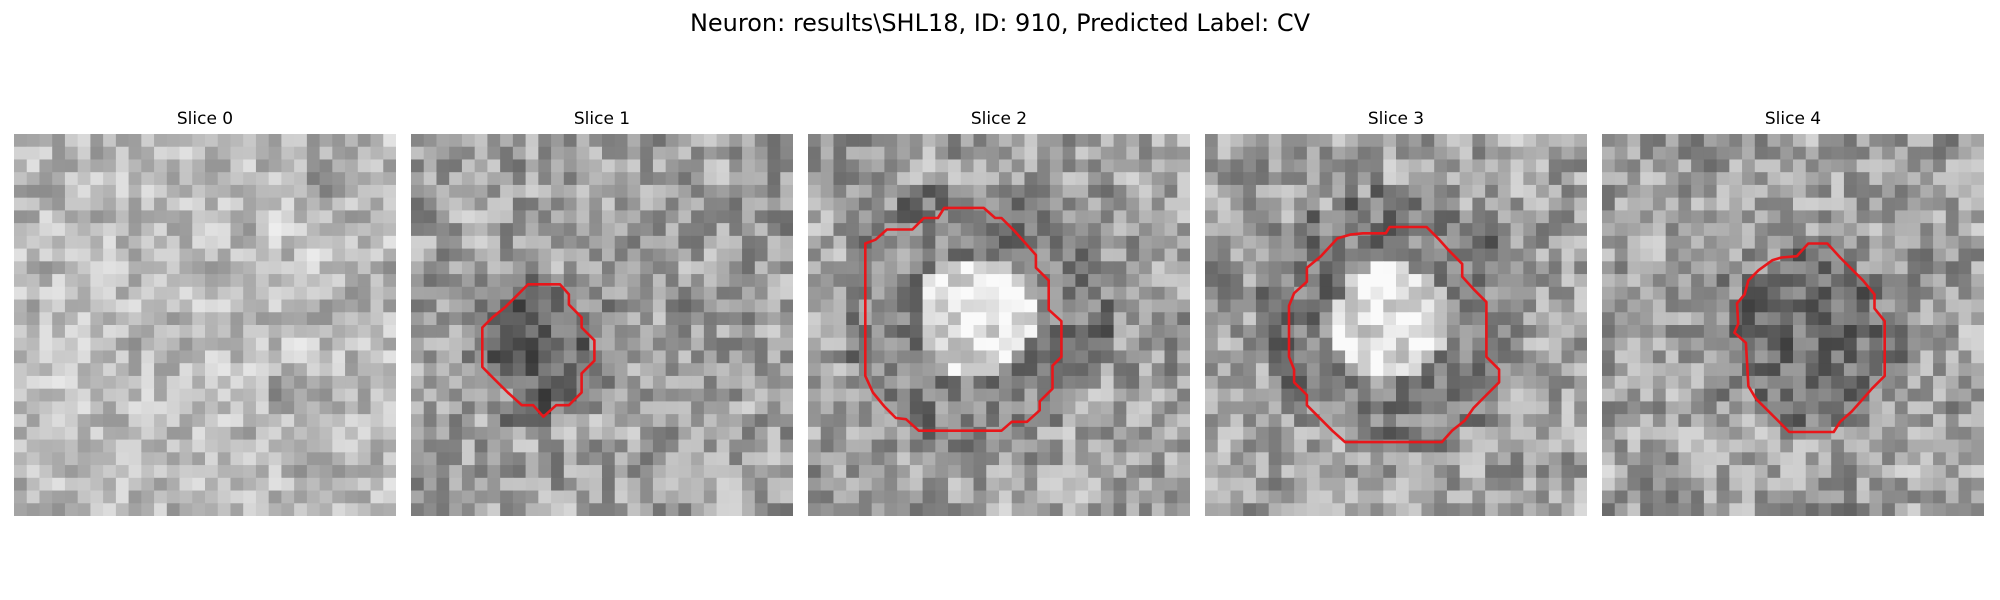 This screenshot has width=2000, height=600. I want to click on slice-0-title: Slice 0, so click(205, 119).